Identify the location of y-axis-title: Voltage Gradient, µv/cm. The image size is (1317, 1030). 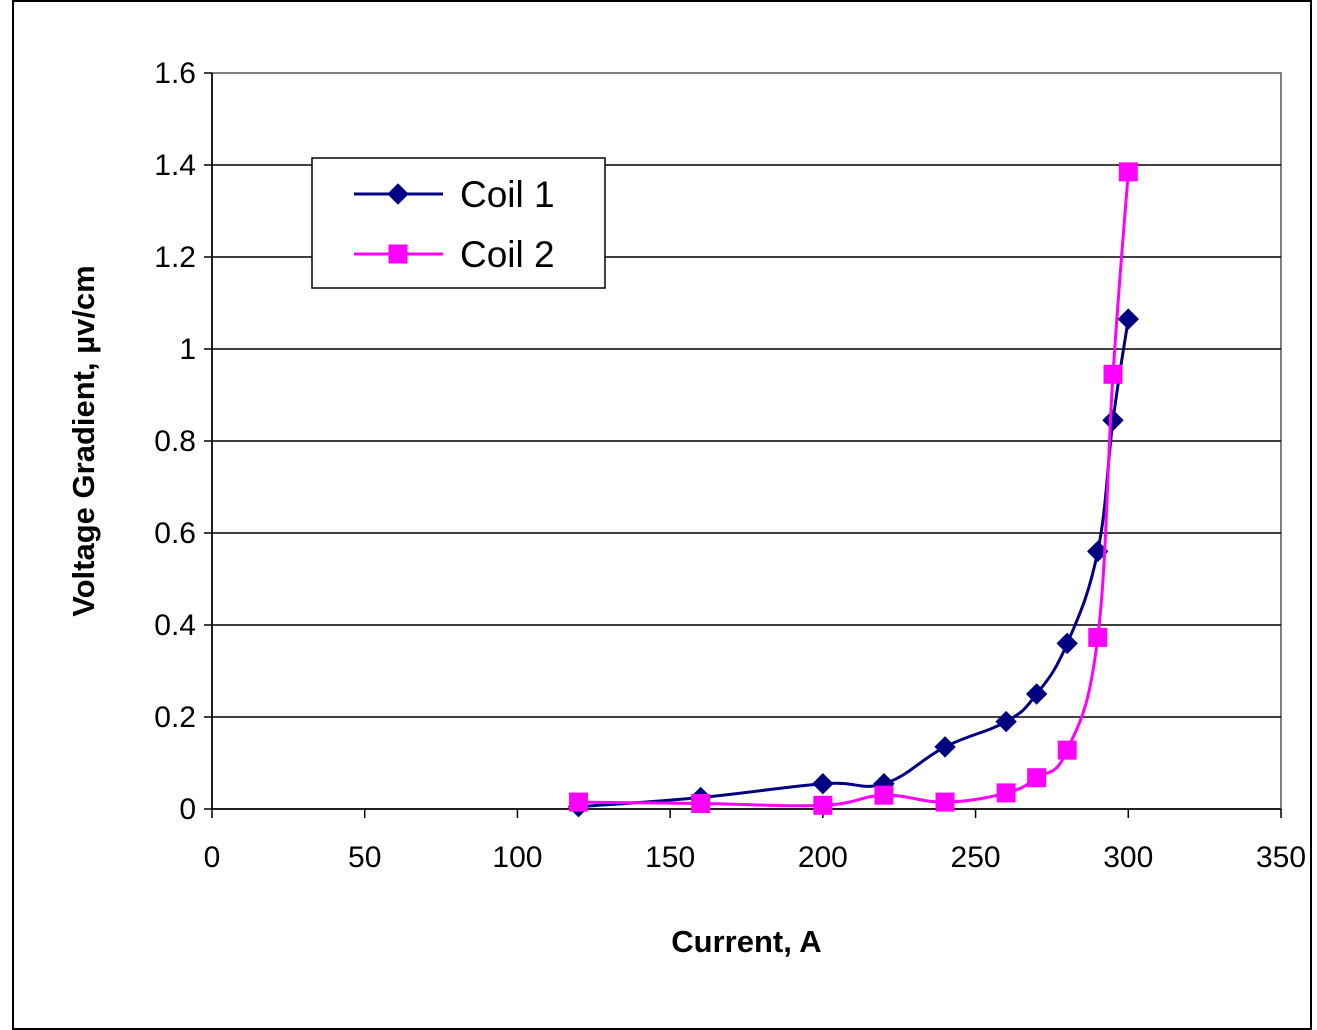
(83, 441).